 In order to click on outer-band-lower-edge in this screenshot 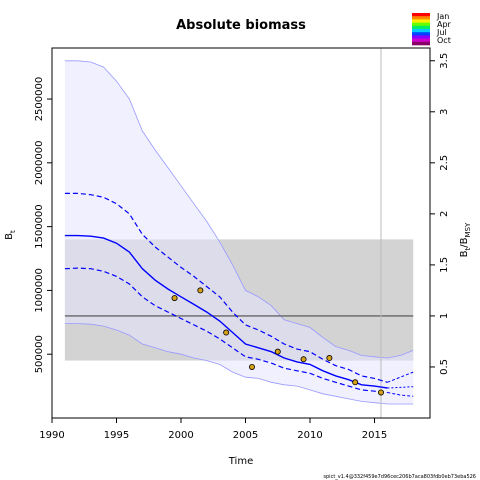, I will do `click(239, 364)`.